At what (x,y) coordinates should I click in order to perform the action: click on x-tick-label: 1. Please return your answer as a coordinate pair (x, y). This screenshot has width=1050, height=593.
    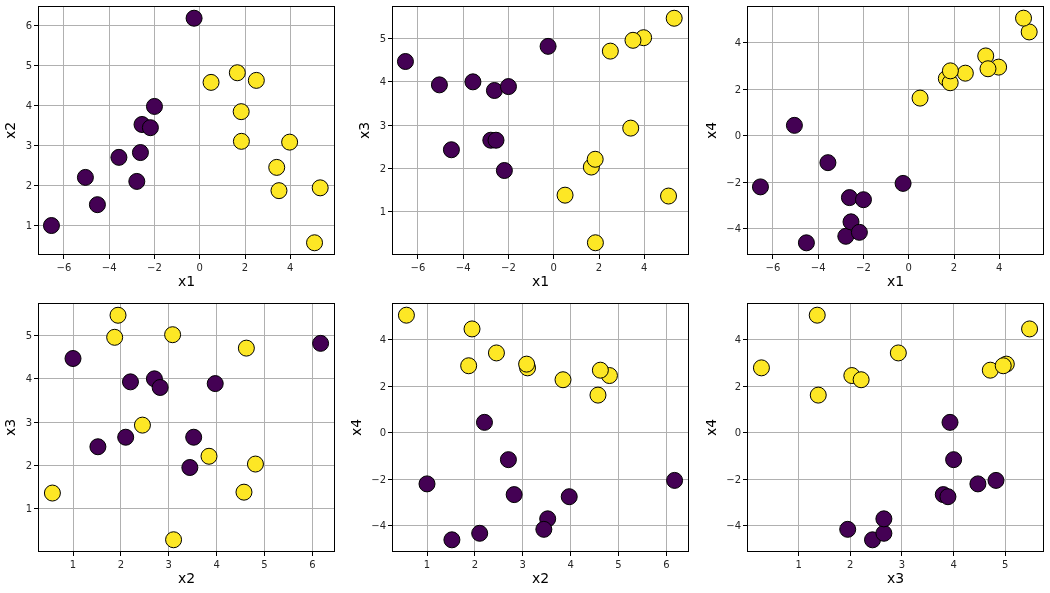
    Looking at the image, I should click on (798, 564).